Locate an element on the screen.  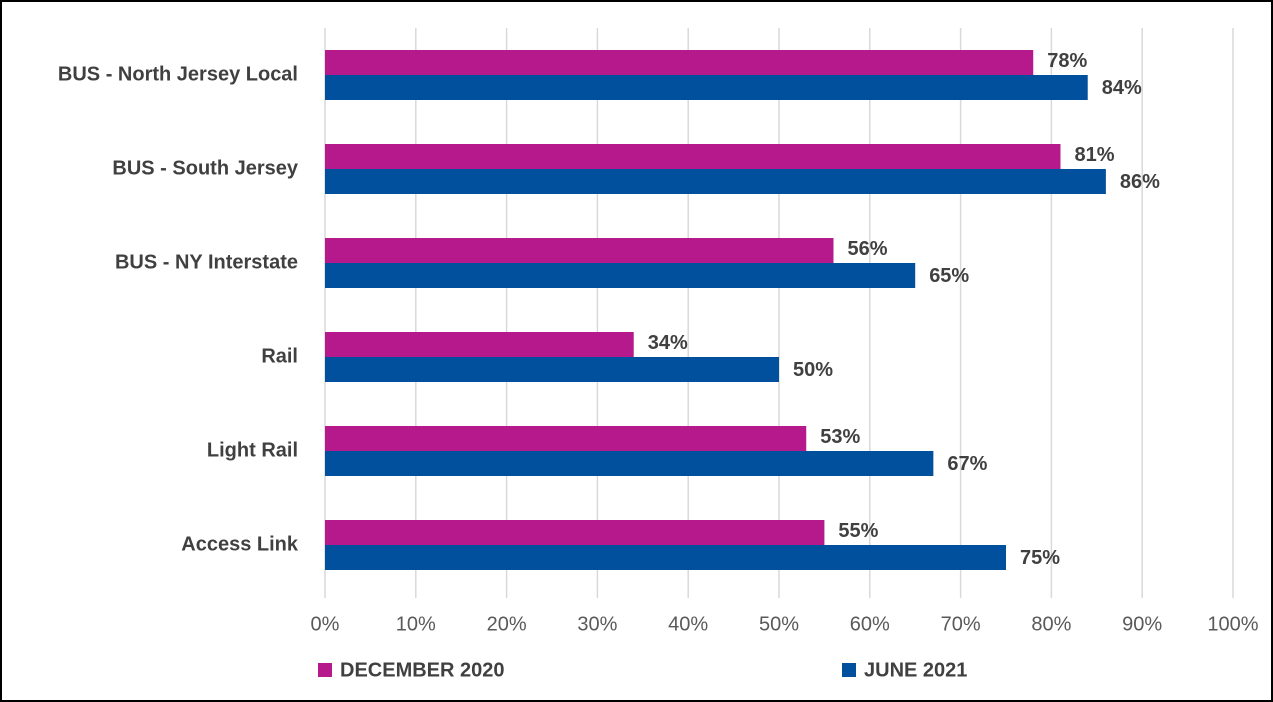
data-label: 50% is located at coordinates (813, 370).